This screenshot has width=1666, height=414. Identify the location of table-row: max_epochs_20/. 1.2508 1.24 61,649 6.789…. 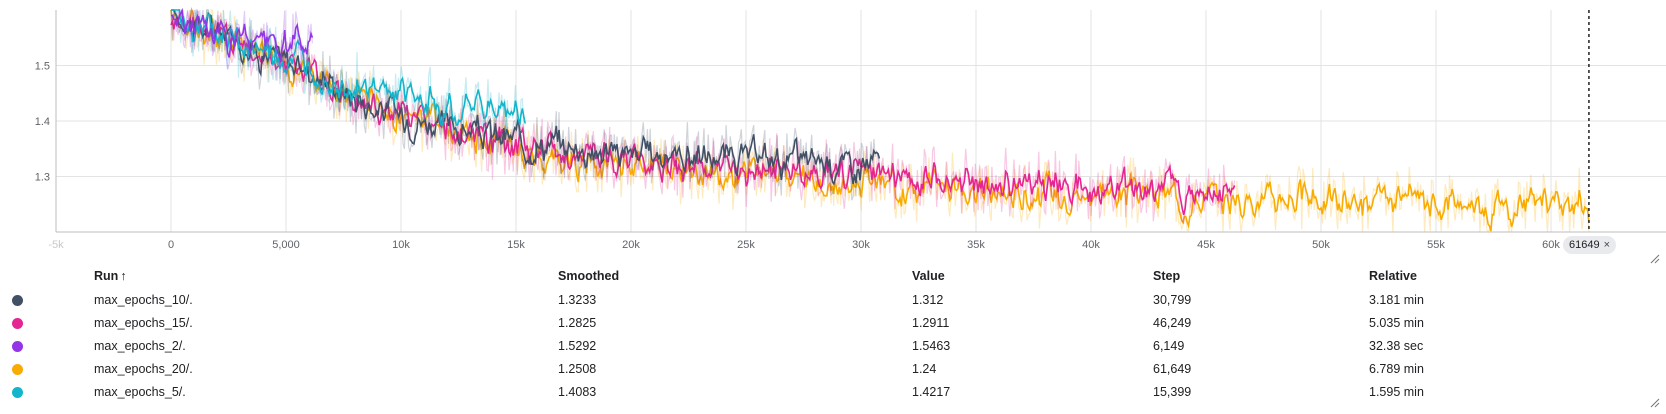
(829, 368).